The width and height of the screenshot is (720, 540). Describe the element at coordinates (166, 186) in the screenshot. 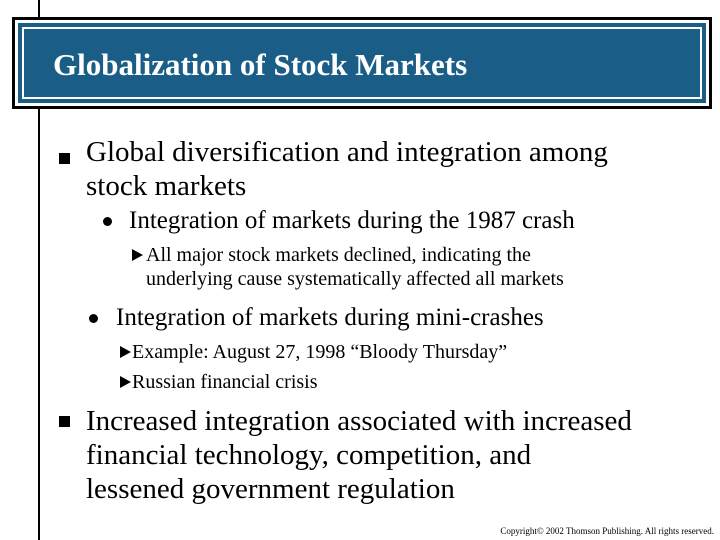

I see `bullet-1-line-2: stock markets` at that location.